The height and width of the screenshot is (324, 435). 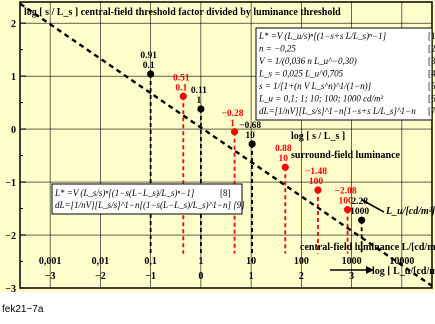 I want to click on legend-top-ref: [6, so click(x=431, y=99).